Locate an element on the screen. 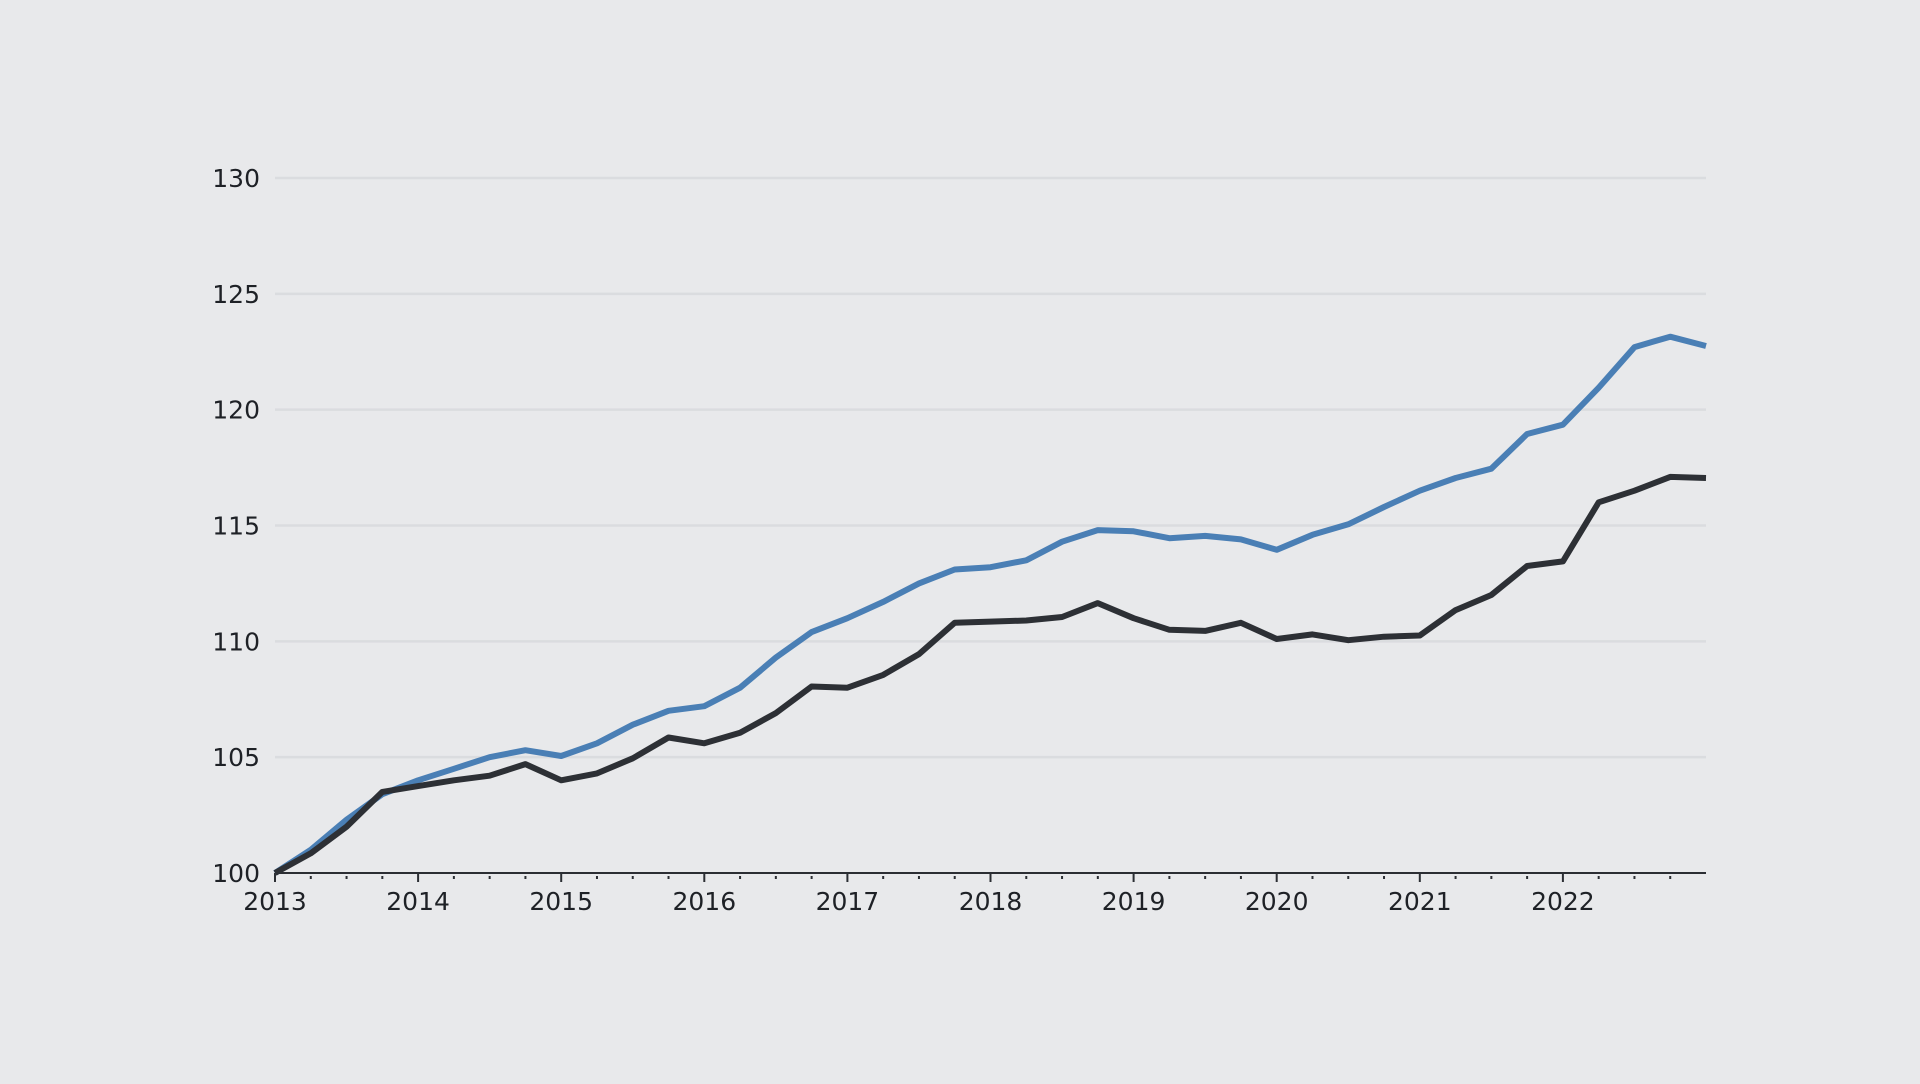 This screenshot has width=1920, height=1084. x-tick-label: 2018 is located at coordinates (991, 901).